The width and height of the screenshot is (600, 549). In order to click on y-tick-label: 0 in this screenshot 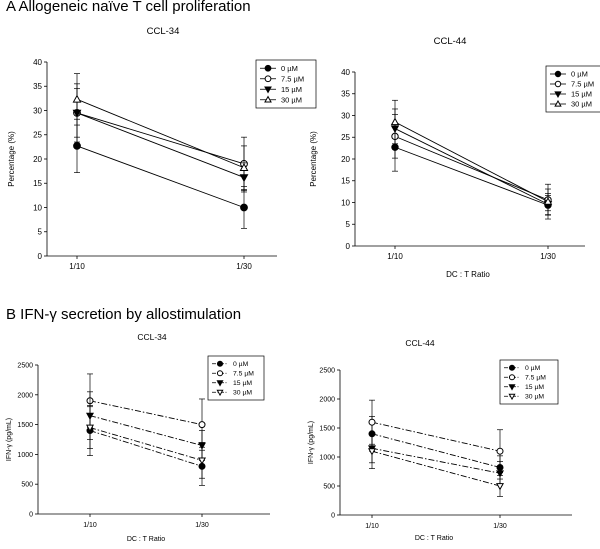, I will do `click(333, 515)`.